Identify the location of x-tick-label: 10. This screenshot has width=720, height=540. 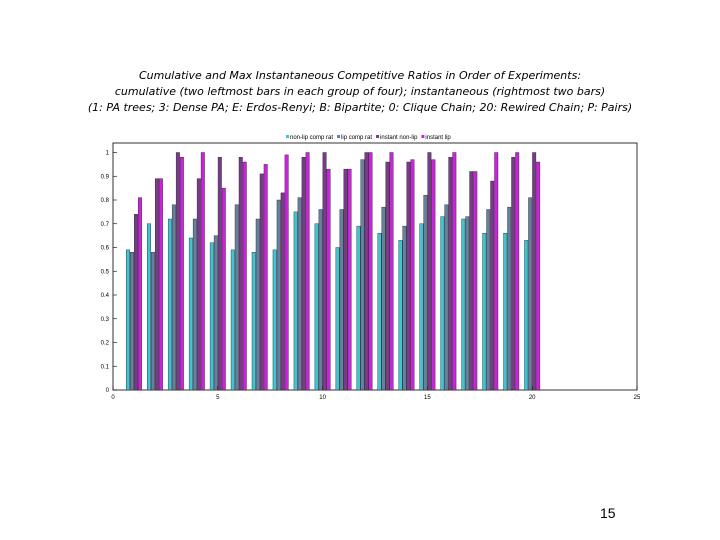
(322, 398).